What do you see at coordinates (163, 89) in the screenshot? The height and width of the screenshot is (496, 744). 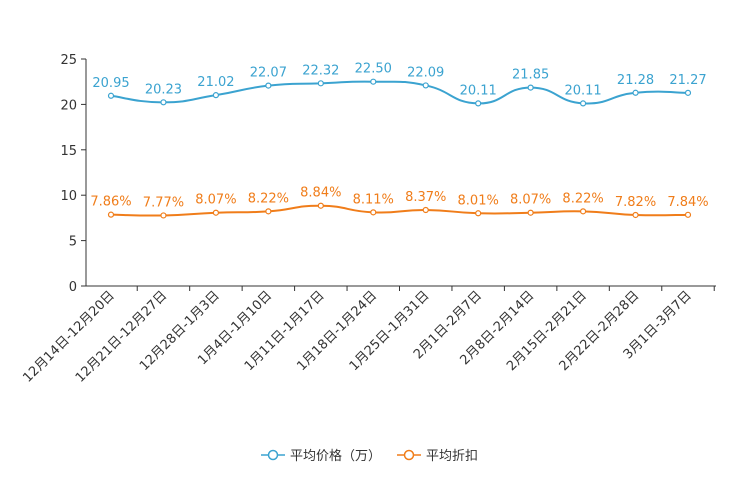 I see `series-0-data-label: 20.23` at bounding box center [163, 89].